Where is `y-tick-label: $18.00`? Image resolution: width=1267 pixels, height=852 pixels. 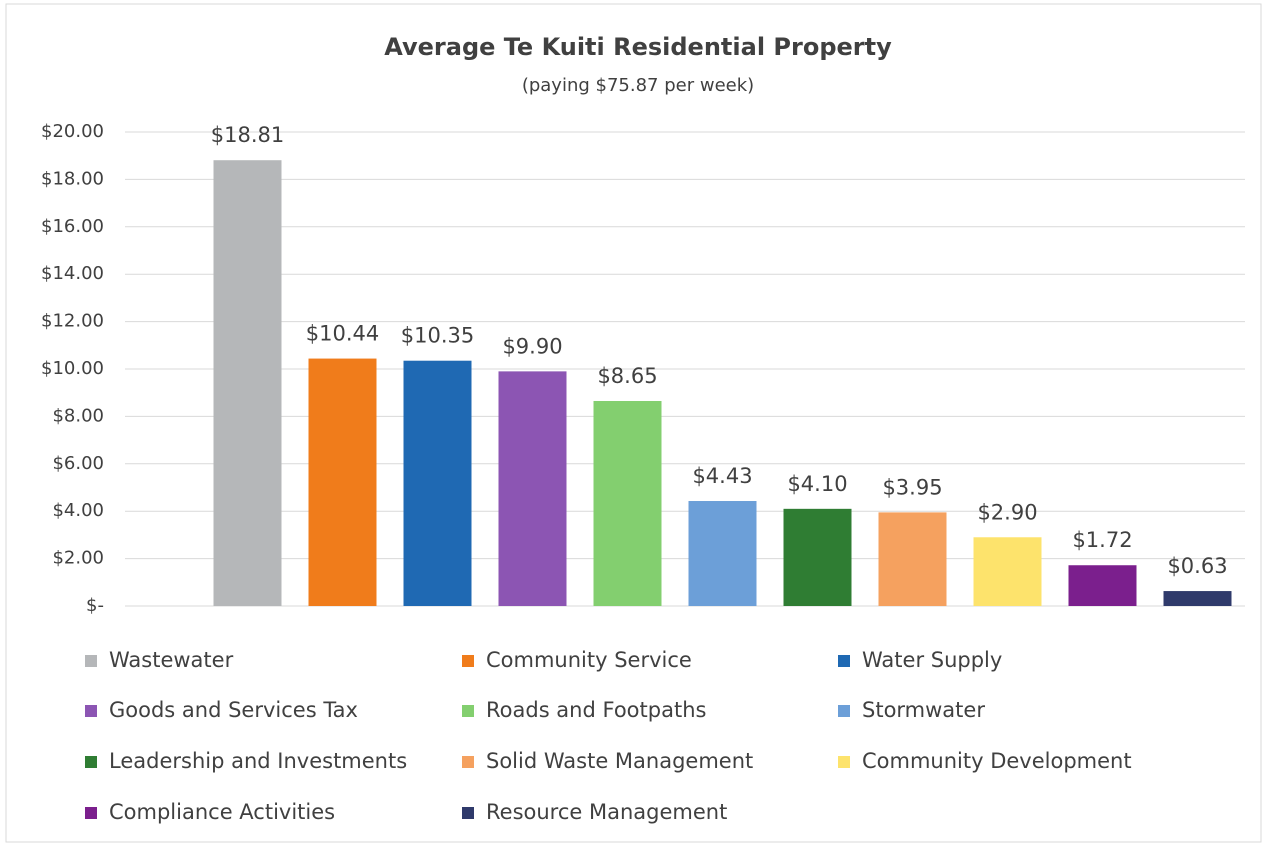
y-tick-label: $18.00 is located at coordinates (72, 178).